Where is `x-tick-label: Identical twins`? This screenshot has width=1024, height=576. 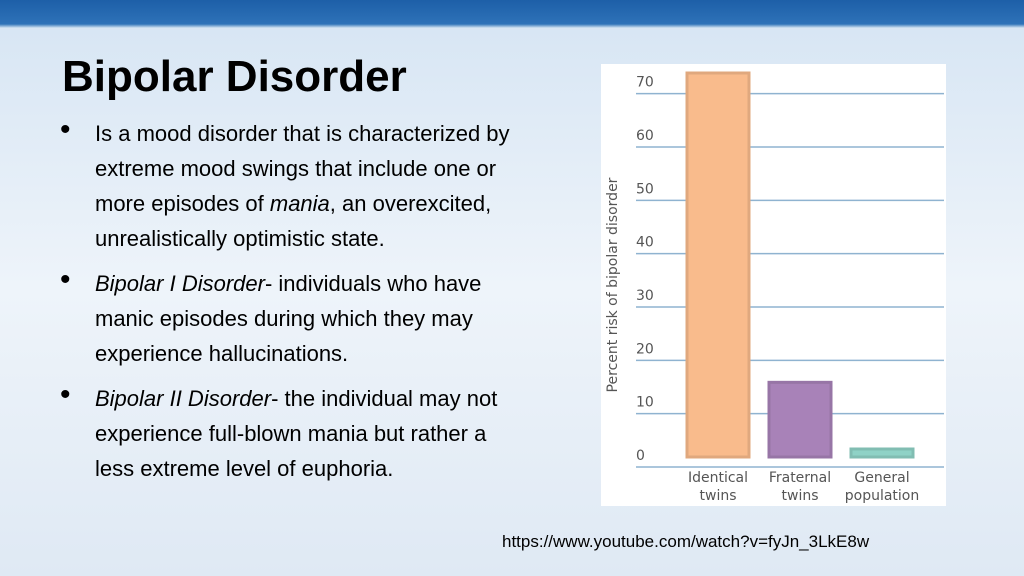 x-tick-label: Identical twins is located at coordinates (718, 487).